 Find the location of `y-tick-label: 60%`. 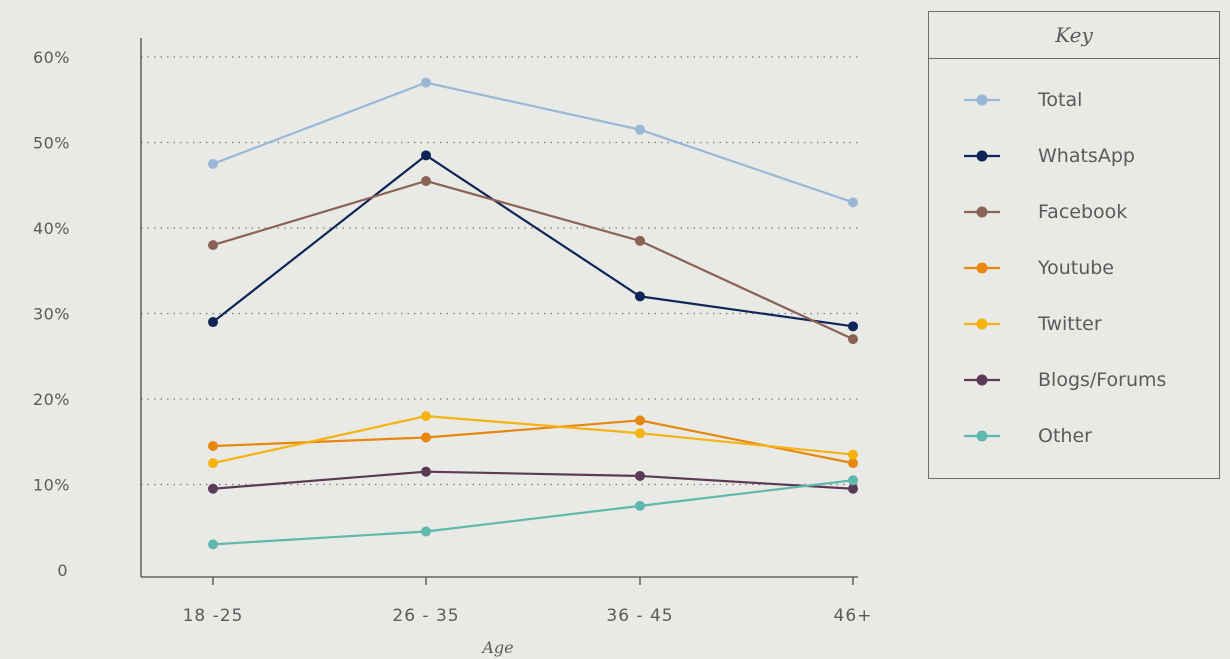

y-tick-label: 60% is located at coordinates (51, 57).